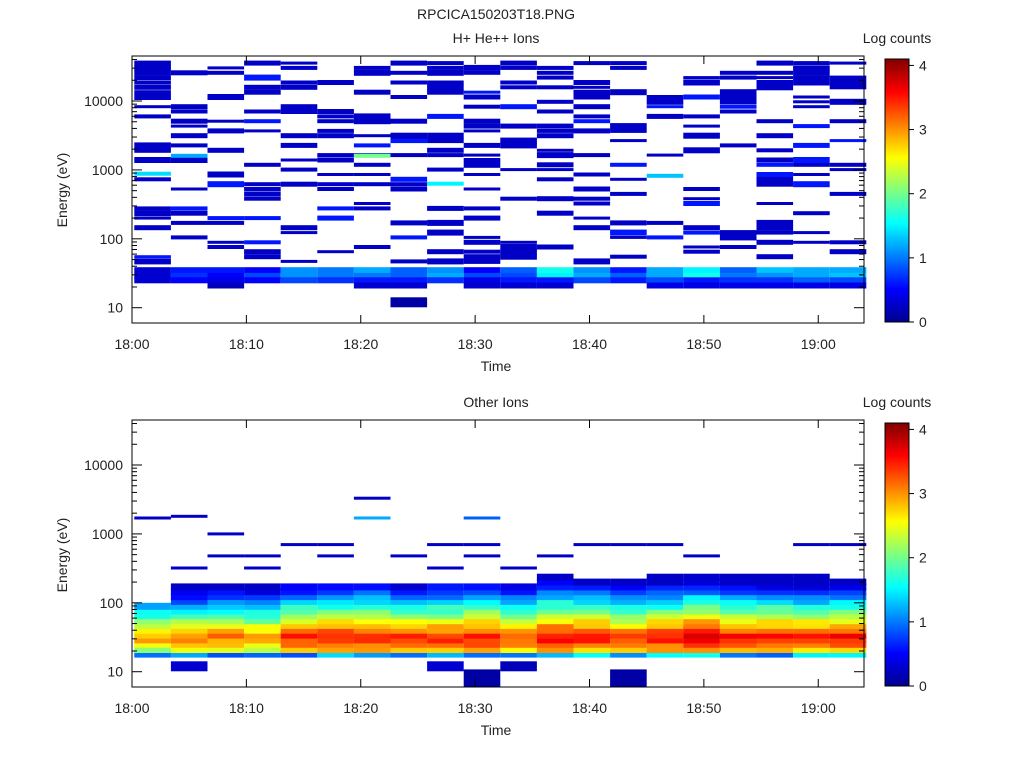  What do you see at coordinates (103, 465) in the screenshot?
I see `y-tick-label: 10000` at bounding box center [103, 465].